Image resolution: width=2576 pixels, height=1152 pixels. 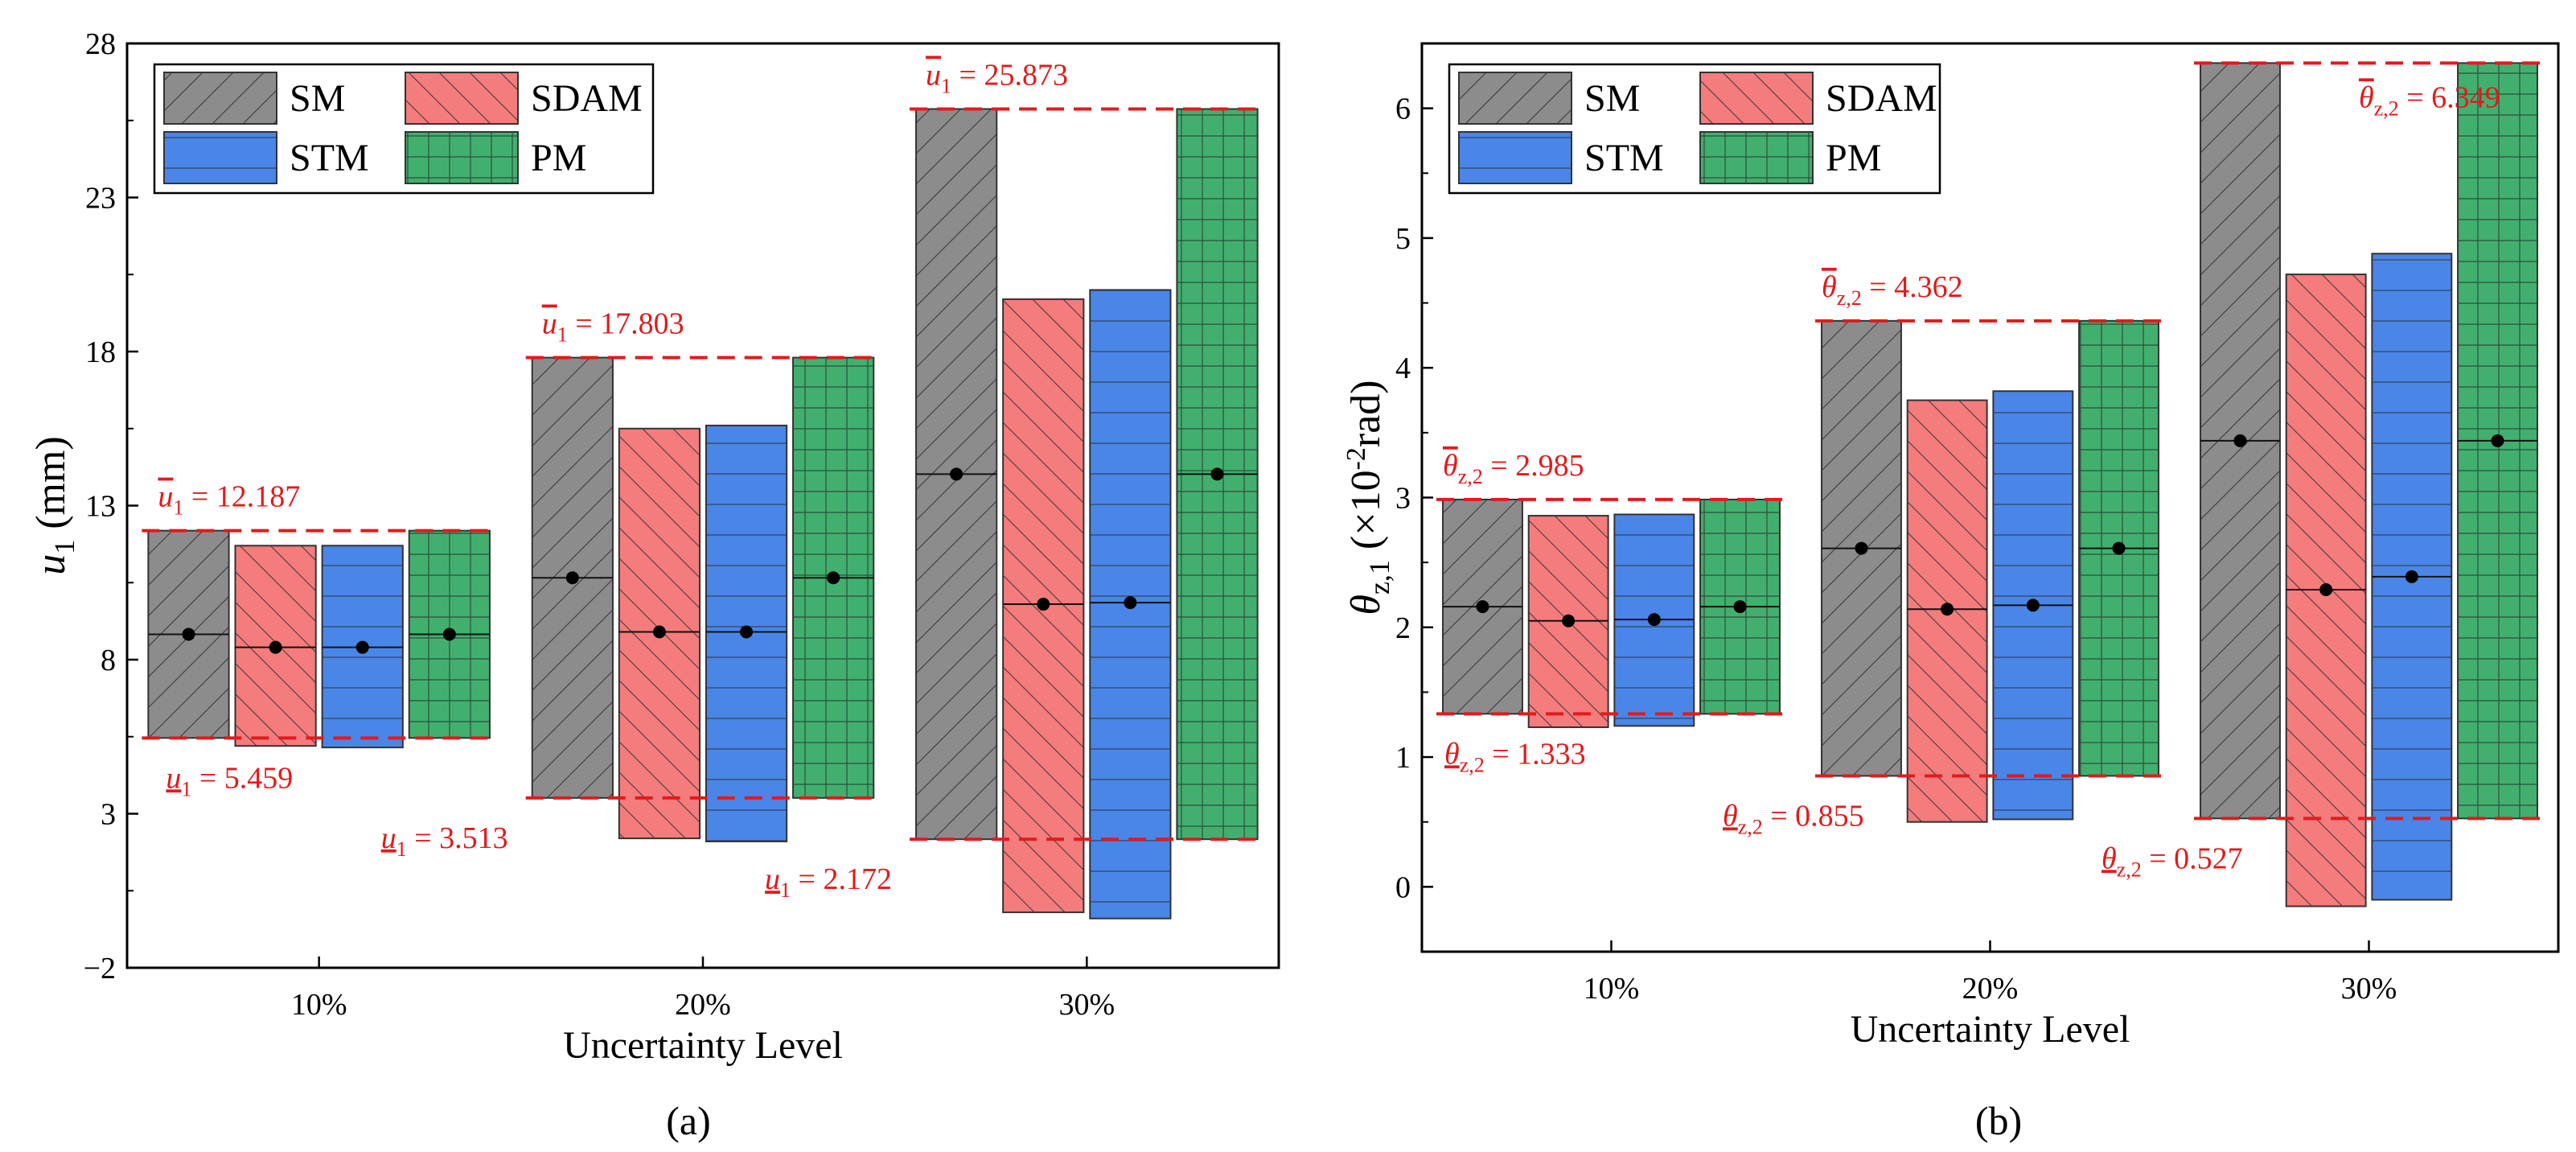 What do you see at coordinates (828, 882) in the screenshot?
I see `lower-bound-label: u1 = 2.172` at bounding box center [828, 882].